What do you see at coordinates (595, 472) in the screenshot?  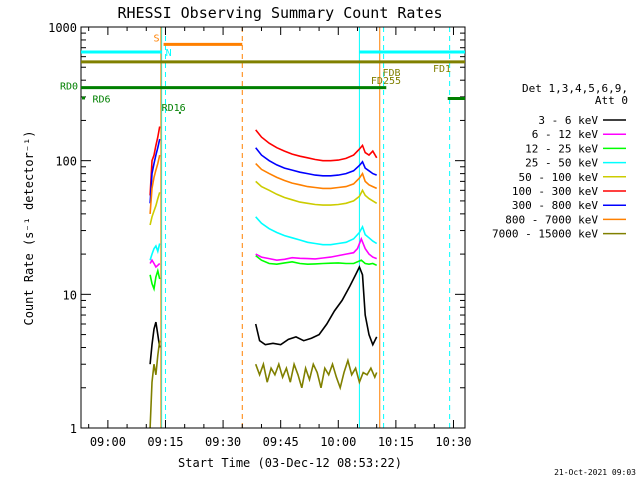 I see `timestamp-stamp: 21-Oct-2021 09:03` at bounding box center [595, 472].